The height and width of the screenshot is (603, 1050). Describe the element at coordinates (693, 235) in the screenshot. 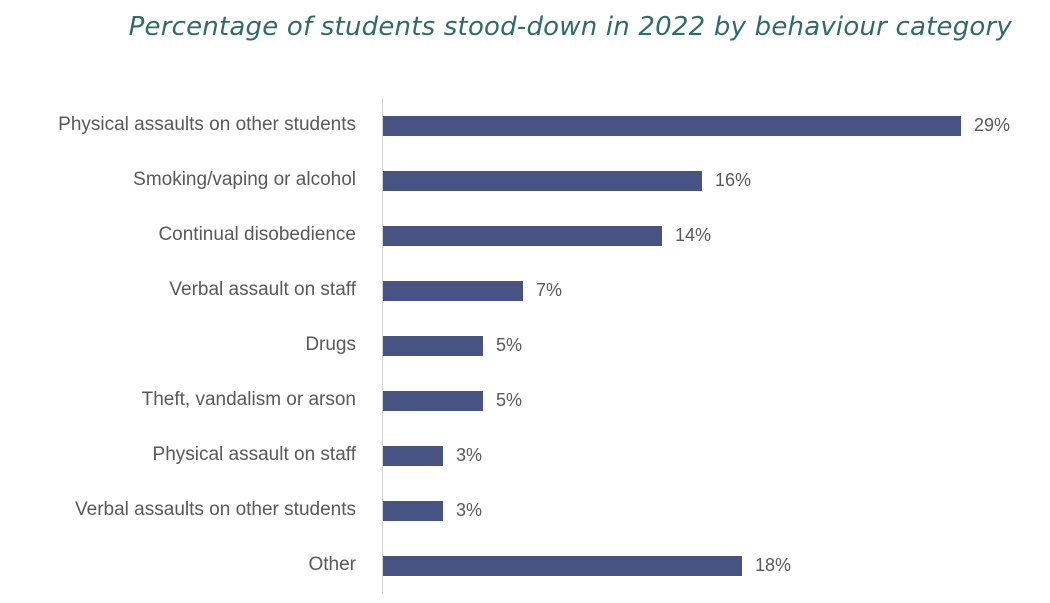

I see `value-label: 14%` at that location.